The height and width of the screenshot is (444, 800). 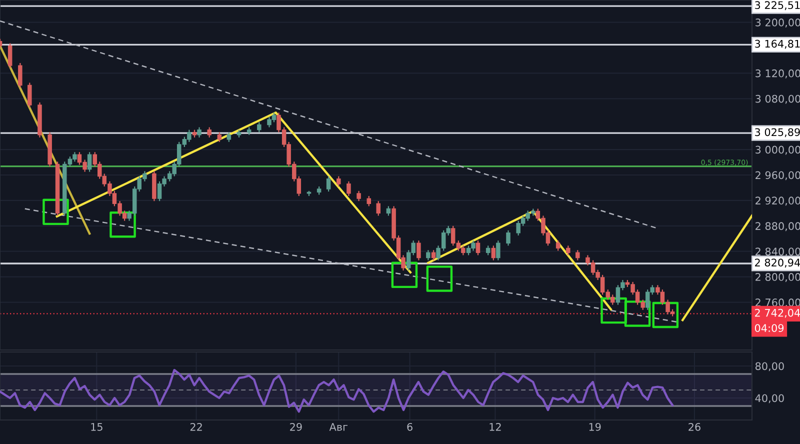 I want to click on x-tick-label: 6, so click(x=409, y=426).